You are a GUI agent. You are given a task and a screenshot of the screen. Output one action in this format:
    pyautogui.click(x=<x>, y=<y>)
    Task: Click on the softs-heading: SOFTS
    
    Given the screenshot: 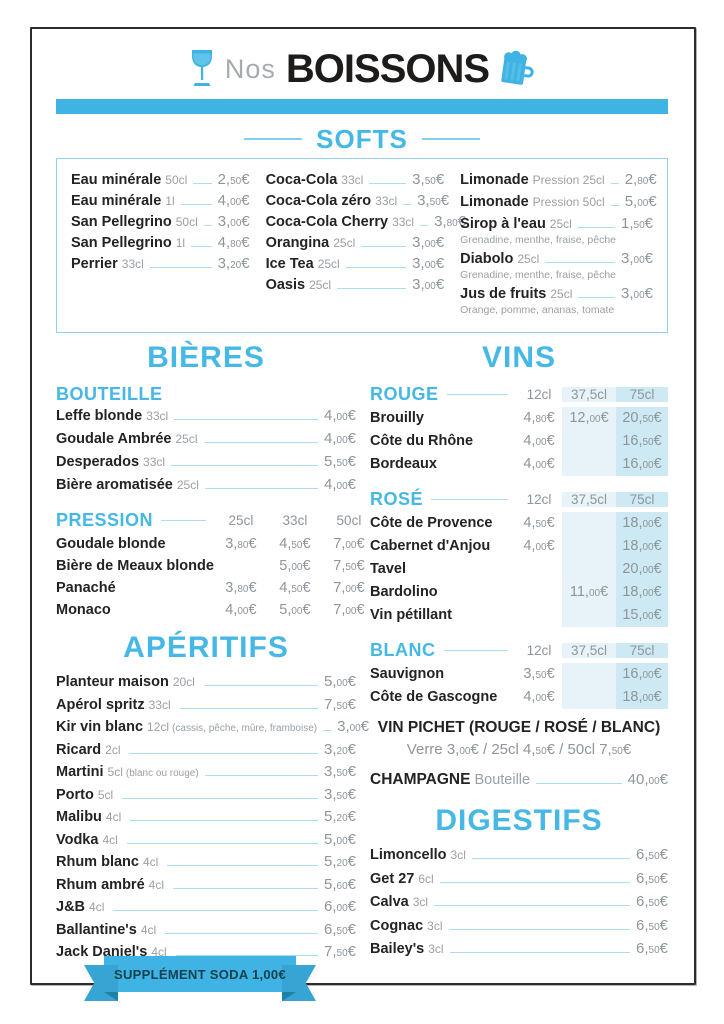 What is the action you would take?
    pyautogui.click(x=362, y=139)
    